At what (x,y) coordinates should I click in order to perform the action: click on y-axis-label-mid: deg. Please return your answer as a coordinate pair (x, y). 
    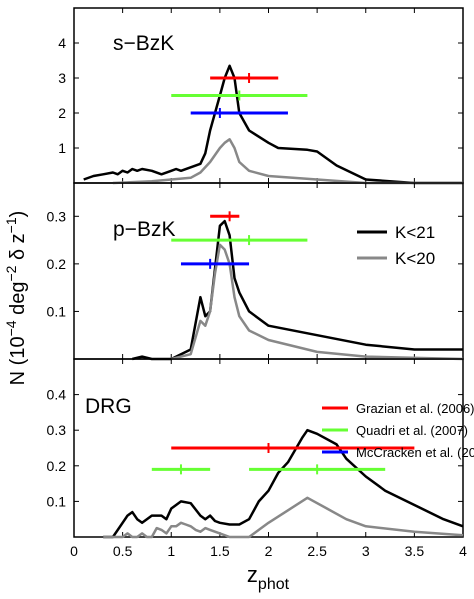
    Looking at the image, I should click on (18, 301).